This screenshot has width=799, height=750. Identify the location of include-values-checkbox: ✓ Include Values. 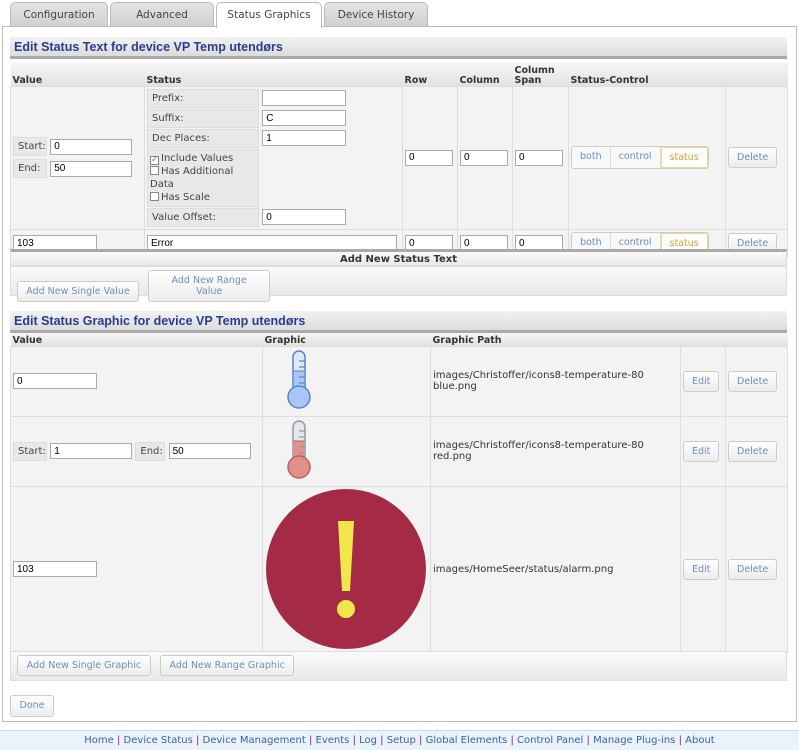
(203, 158).